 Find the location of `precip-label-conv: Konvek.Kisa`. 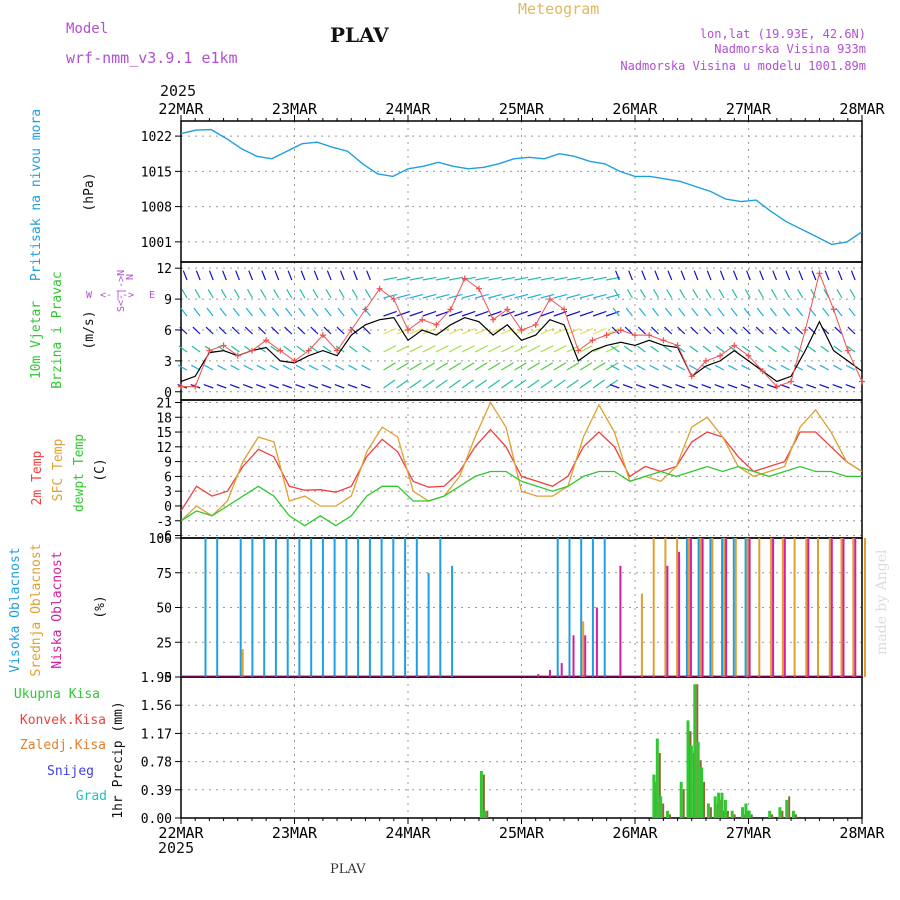

precip-label-conv: Konvek.Kisa is located at coordinates (63, 720).